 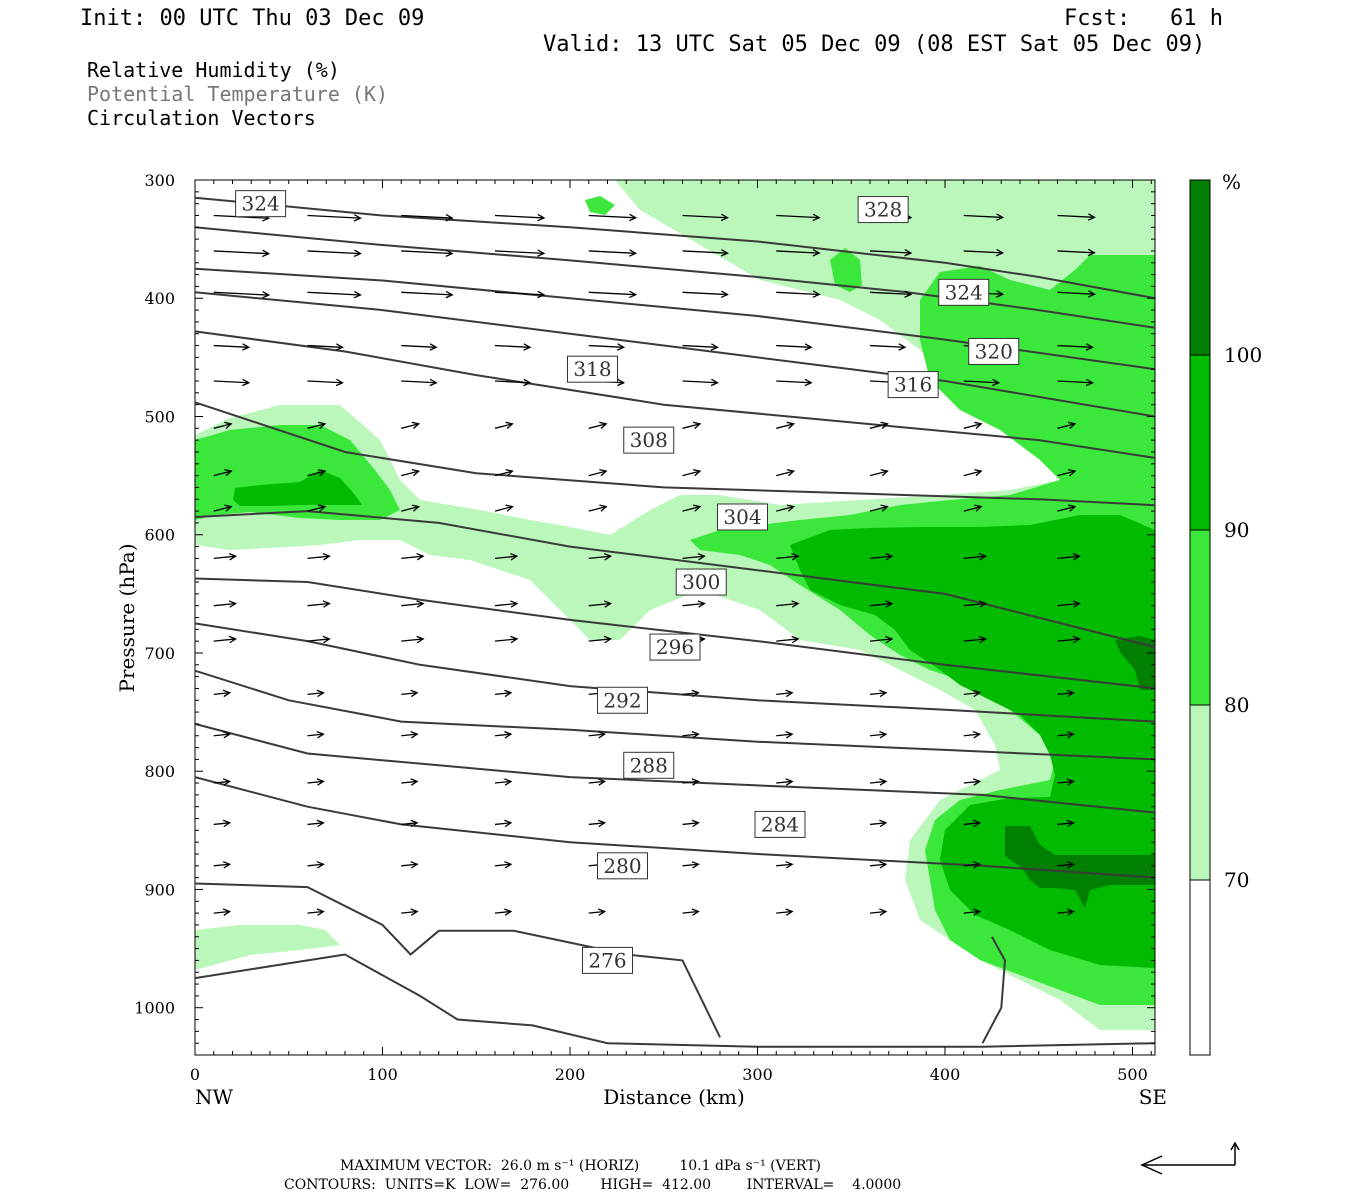 I want to click on field-rh: Relative Humidity (%), so click(x=213, y=70).